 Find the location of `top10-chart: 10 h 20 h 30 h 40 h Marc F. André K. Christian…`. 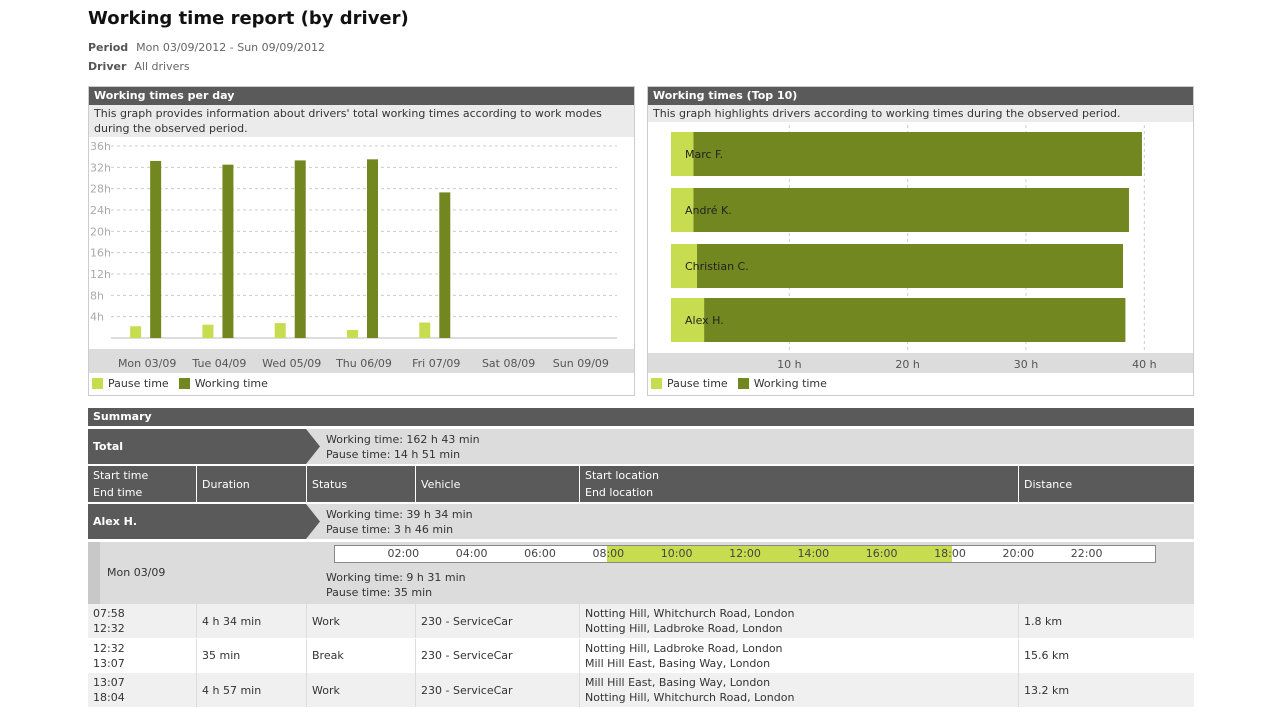

top10-chart: 10 h 20 h 30 h 40 h Marc F. André K. Christian… is located at coordinates (914, 248).